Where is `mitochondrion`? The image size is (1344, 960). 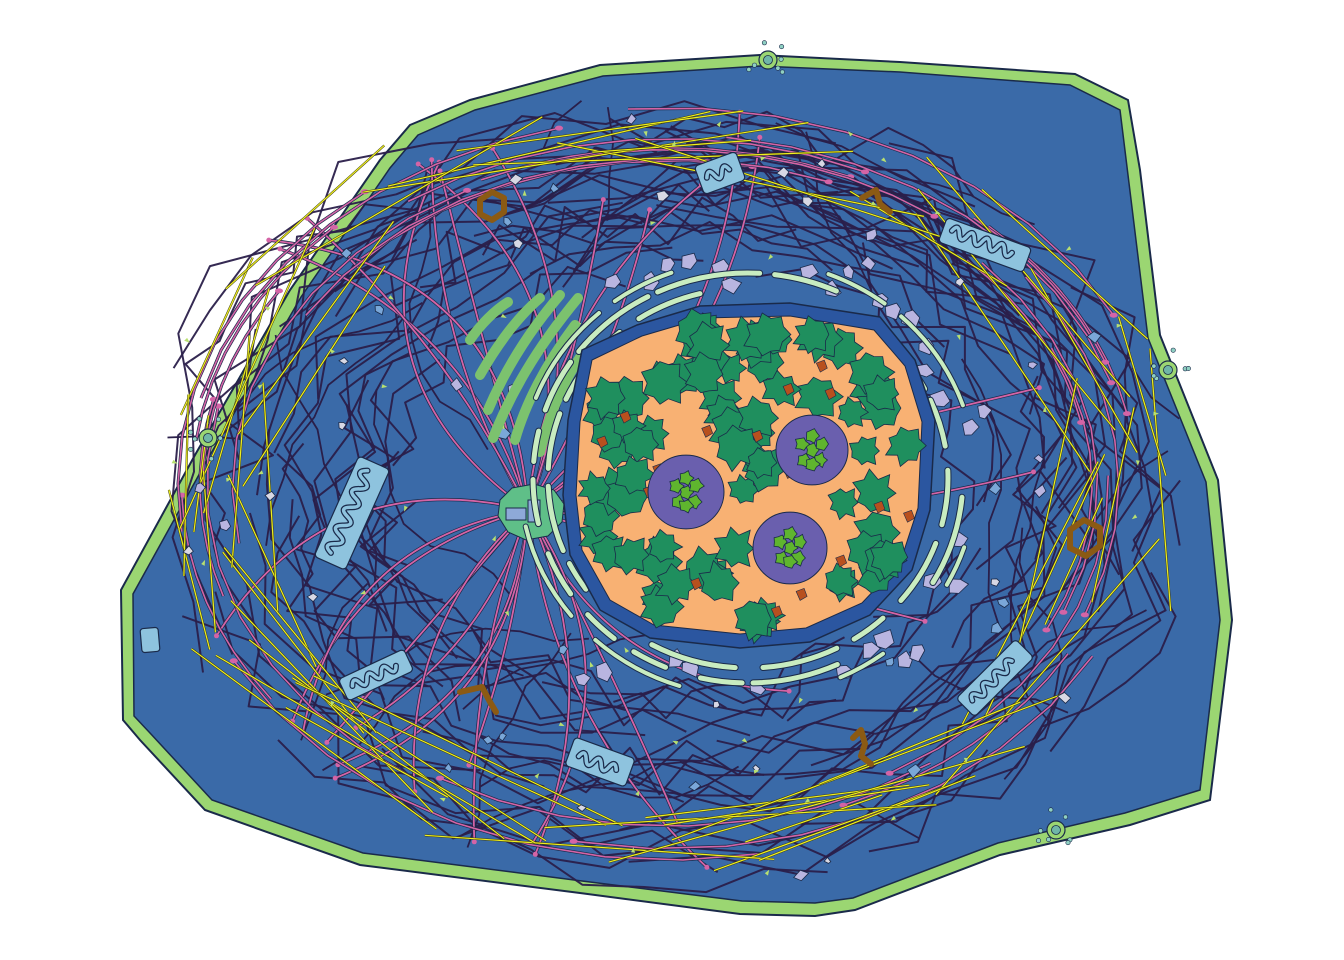
mitochondrion is located at coordinates (720, 173).